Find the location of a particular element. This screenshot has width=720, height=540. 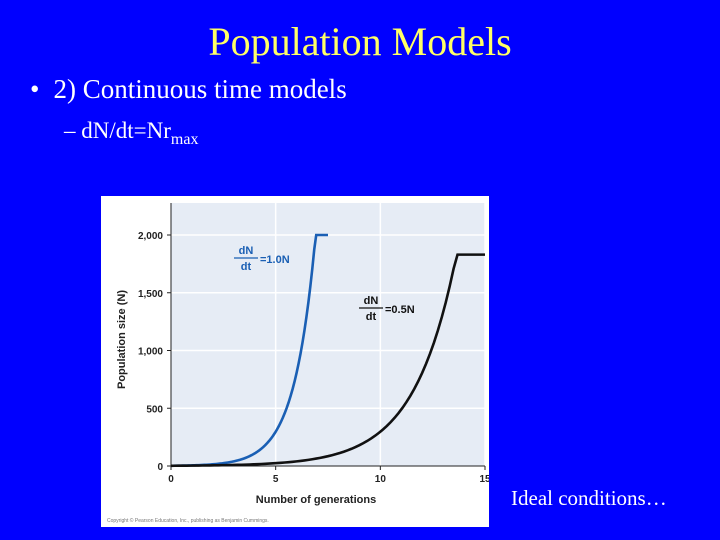

annotation-rhs-2: =0.5N is located at coordinates (400, 310).